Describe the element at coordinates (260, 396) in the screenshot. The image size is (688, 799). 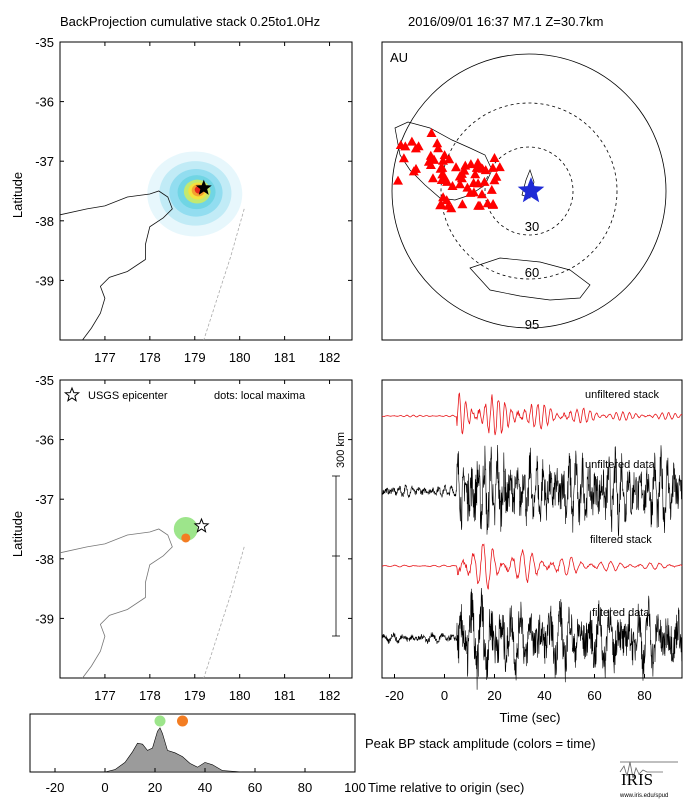
I see `legend-dots: dots: local maxima` at that location.